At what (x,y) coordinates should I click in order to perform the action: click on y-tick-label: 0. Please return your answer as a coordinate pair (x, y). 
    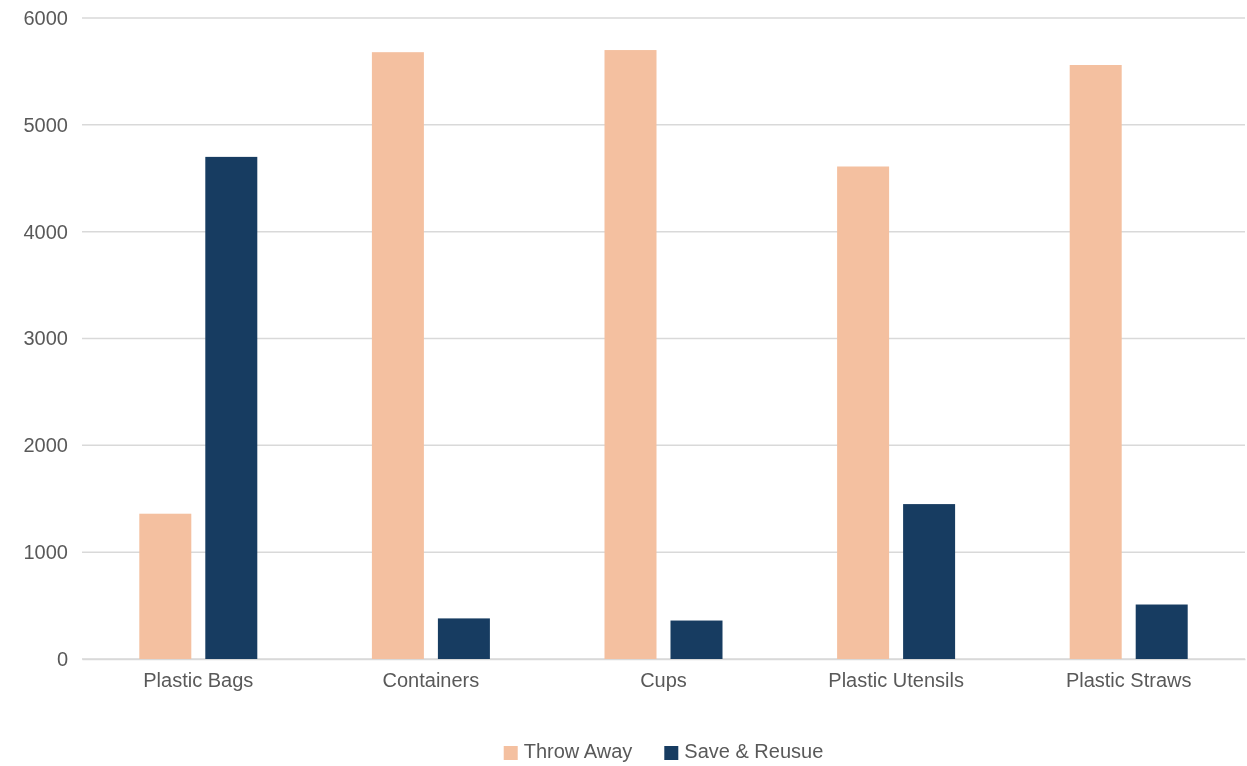
    Looking at the image, I should click on (62, 658).